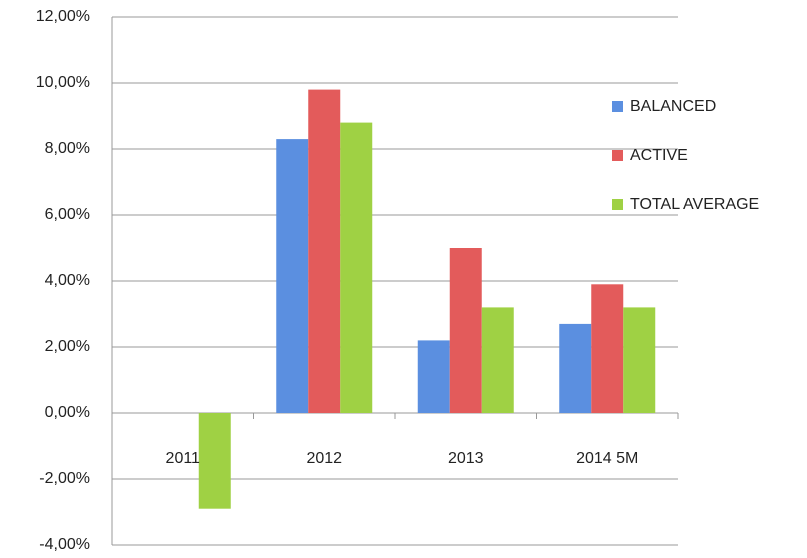 This screenshot has width=807, height=558. What do you see at coordinates (67, 346) in the screenshot?
I see `y-tick-label: 2,00%` at bounding box center [67, 346].